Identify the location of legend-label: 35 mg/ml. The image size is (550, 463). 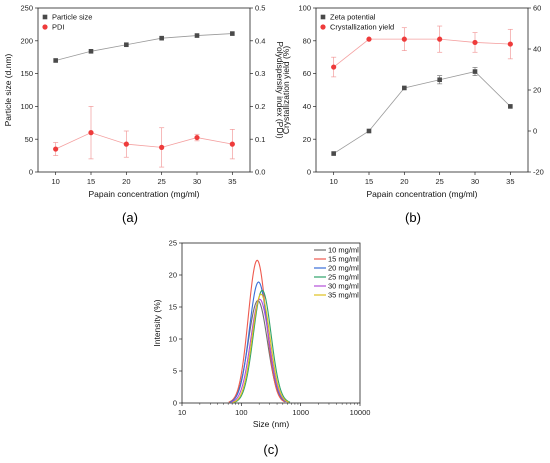
(343, 295).